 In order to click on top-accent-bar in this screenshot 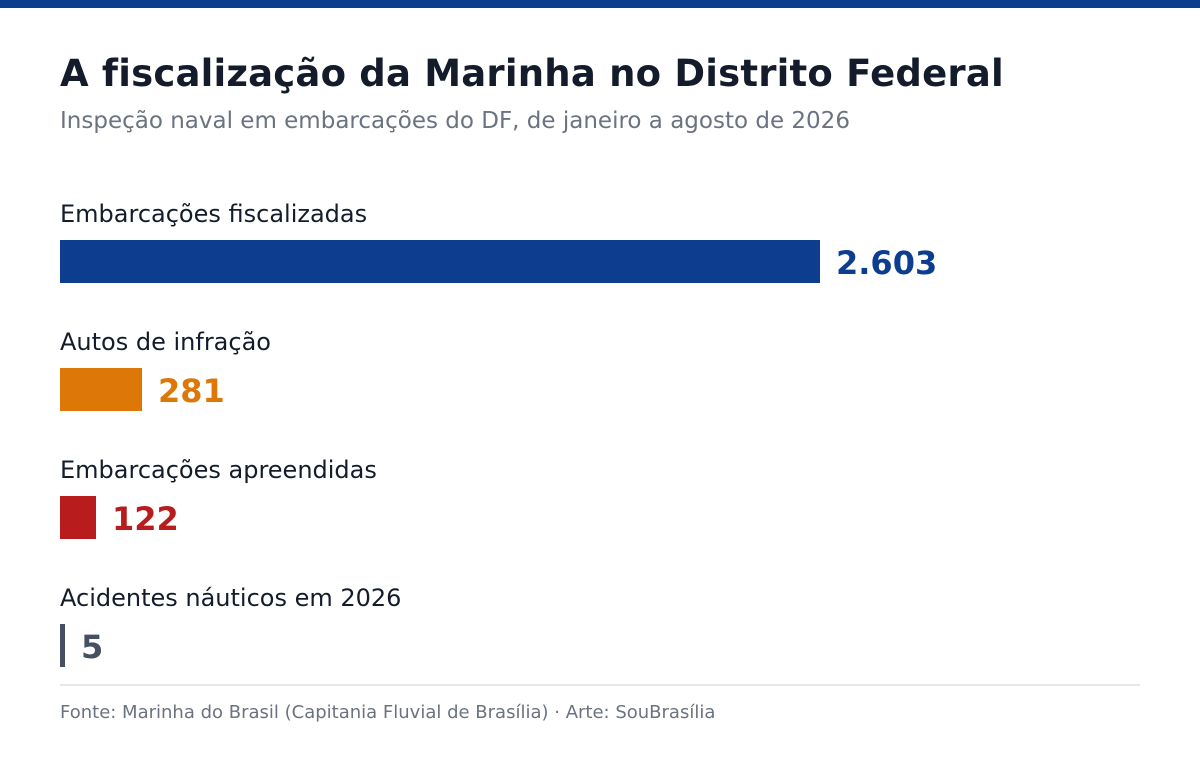, I will do `click(600, 4)`.